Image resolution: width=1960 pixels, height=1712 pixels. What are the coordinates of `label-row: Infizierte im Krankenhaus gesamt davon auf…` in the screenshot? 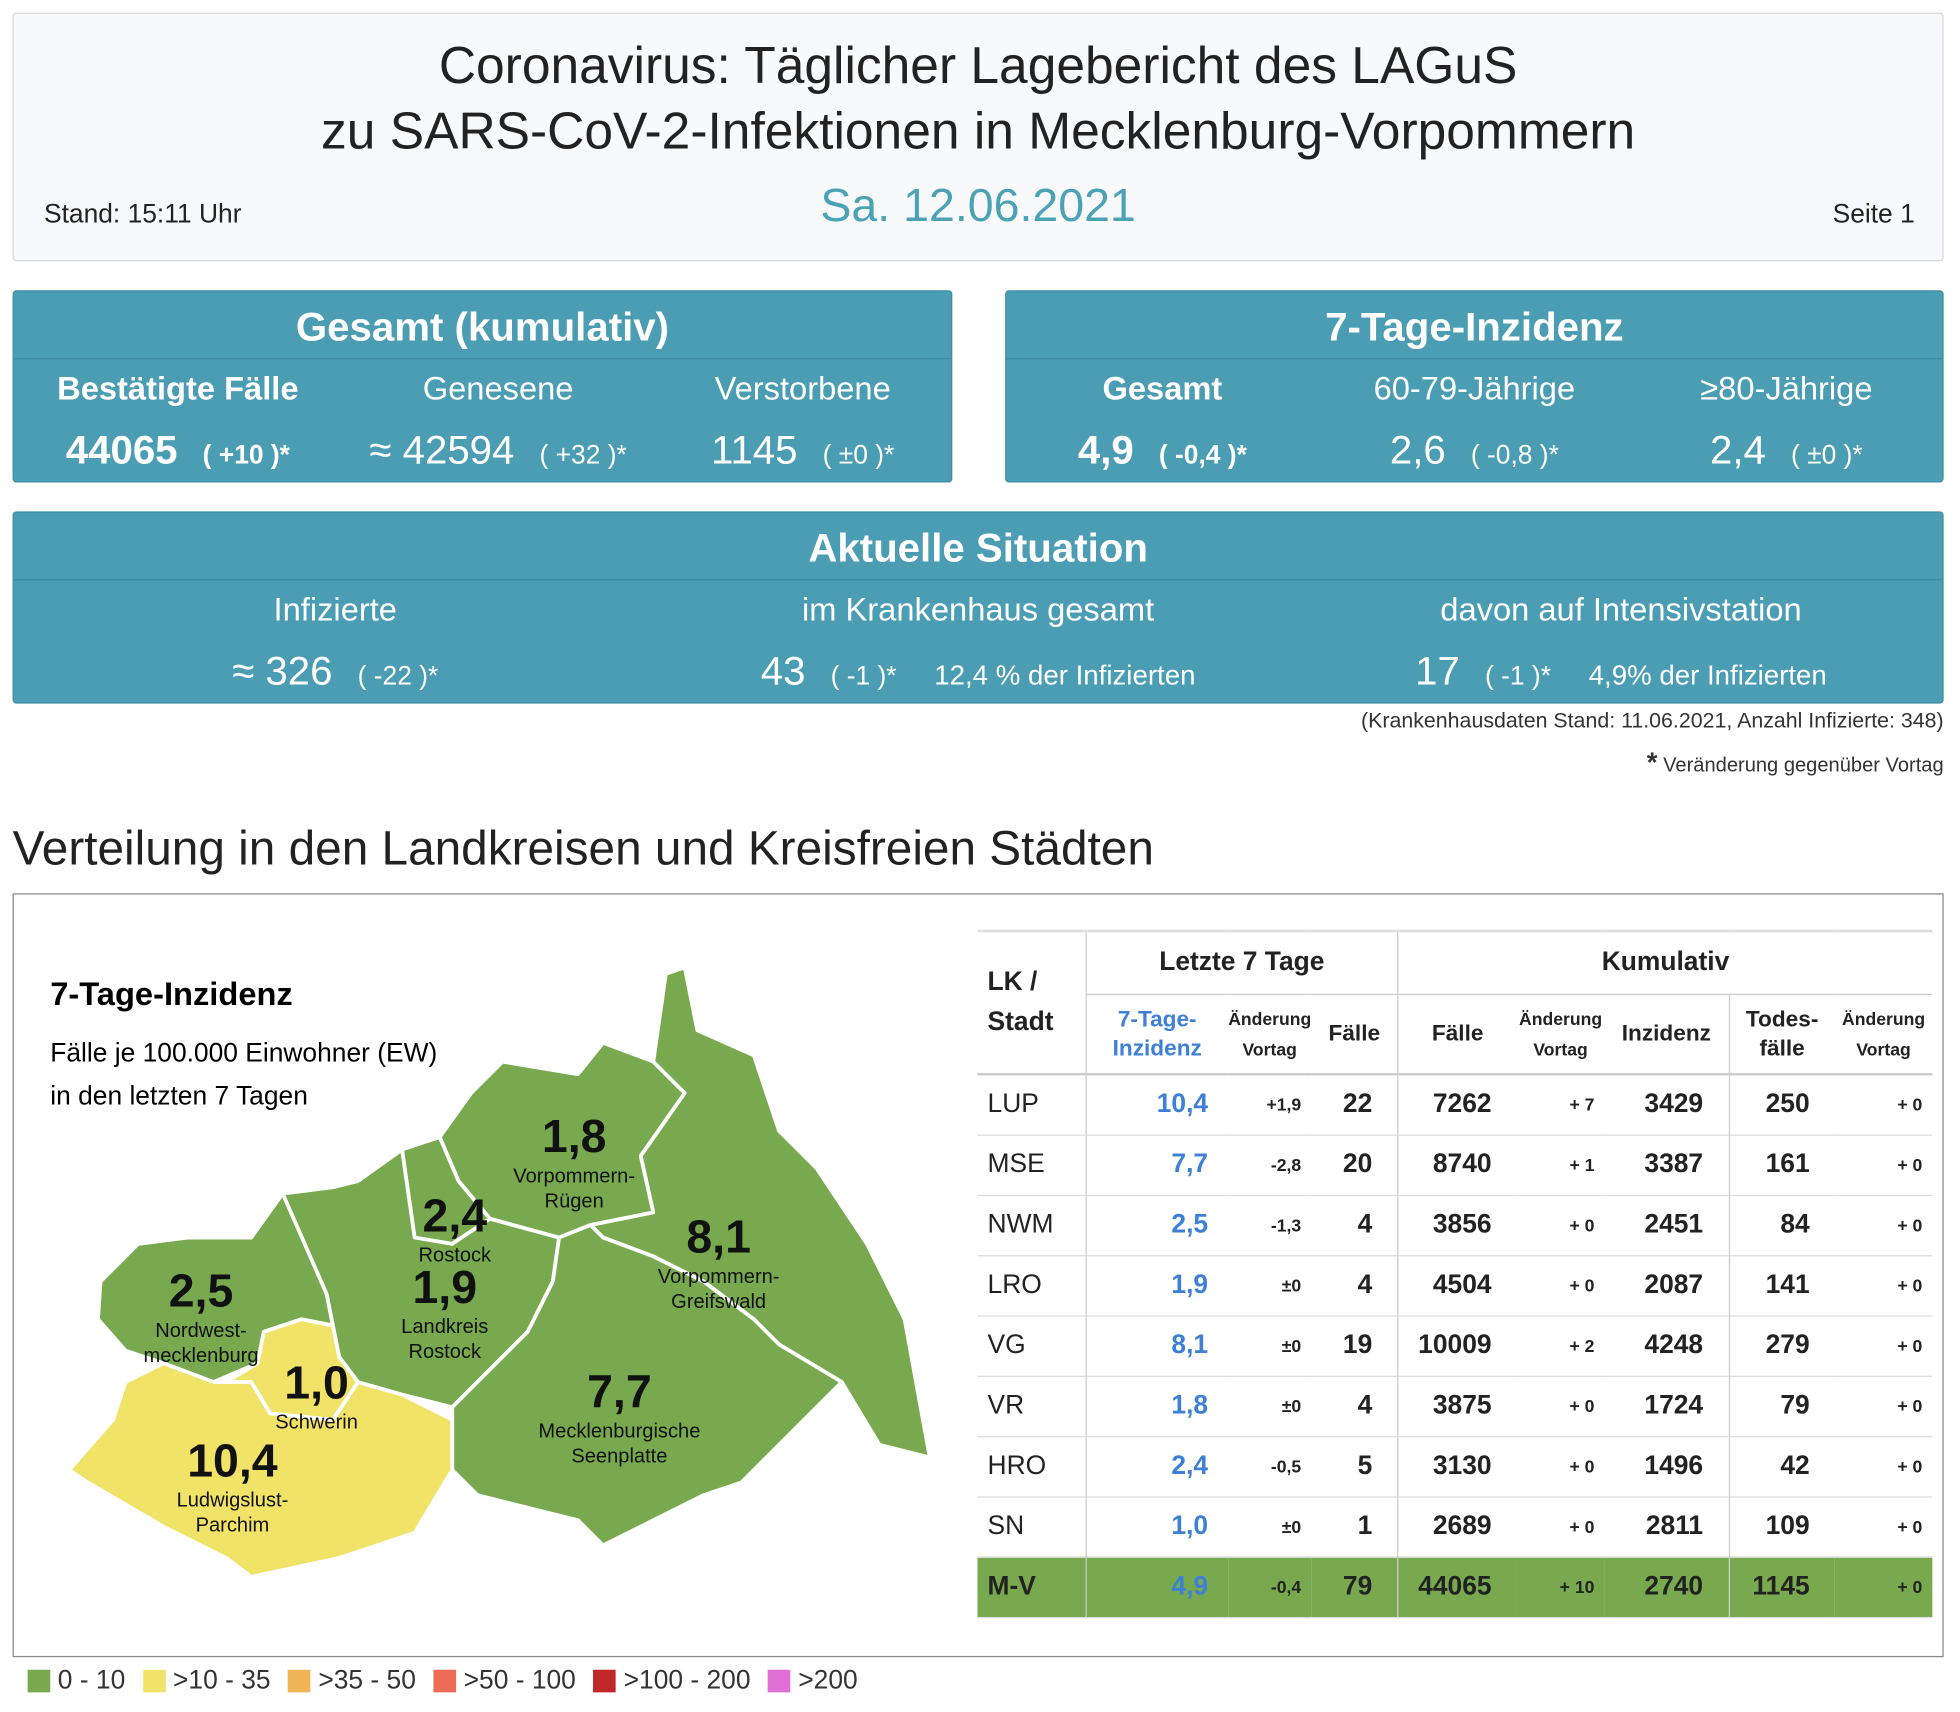 It's located at (978, 610).